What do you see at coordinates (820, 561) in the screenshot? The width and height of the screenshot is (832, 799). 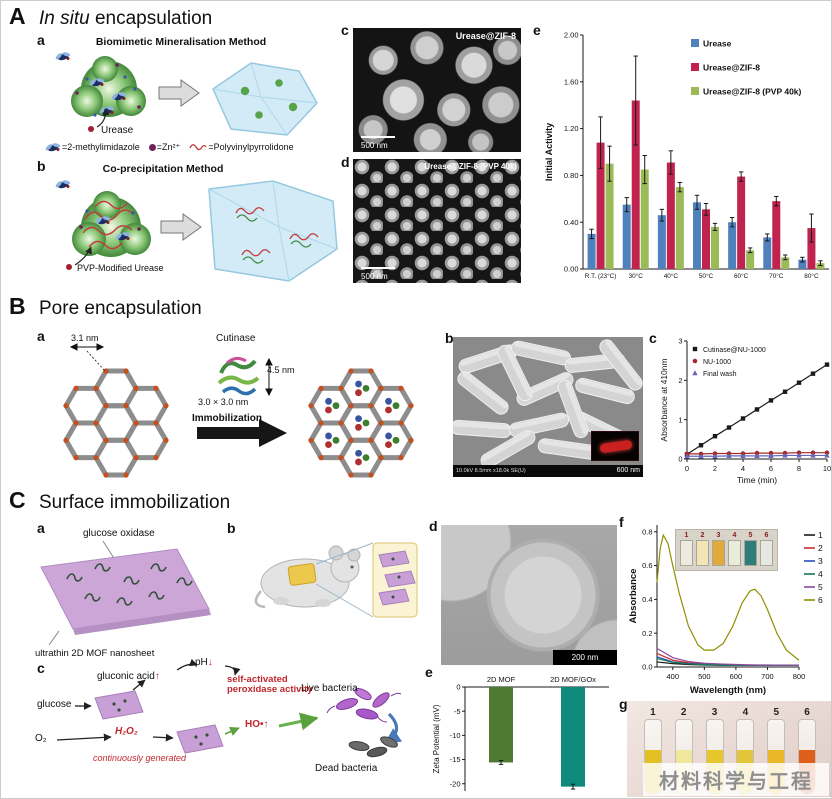 I see `svg-text: 3` at bounding box center [820, 561].